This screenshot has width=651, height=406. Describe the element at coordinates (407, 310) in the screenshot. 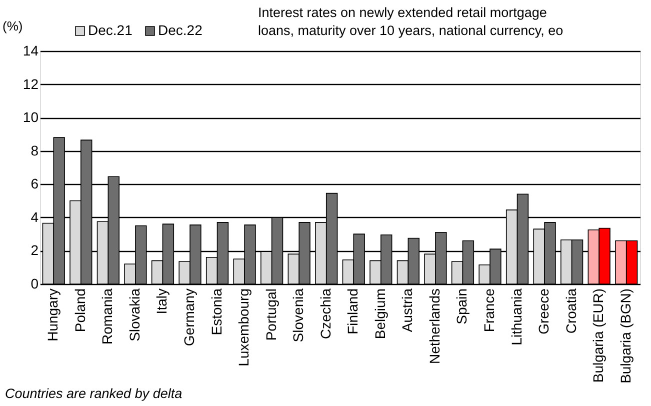

I see `x-tick-label: Austria` at that location.